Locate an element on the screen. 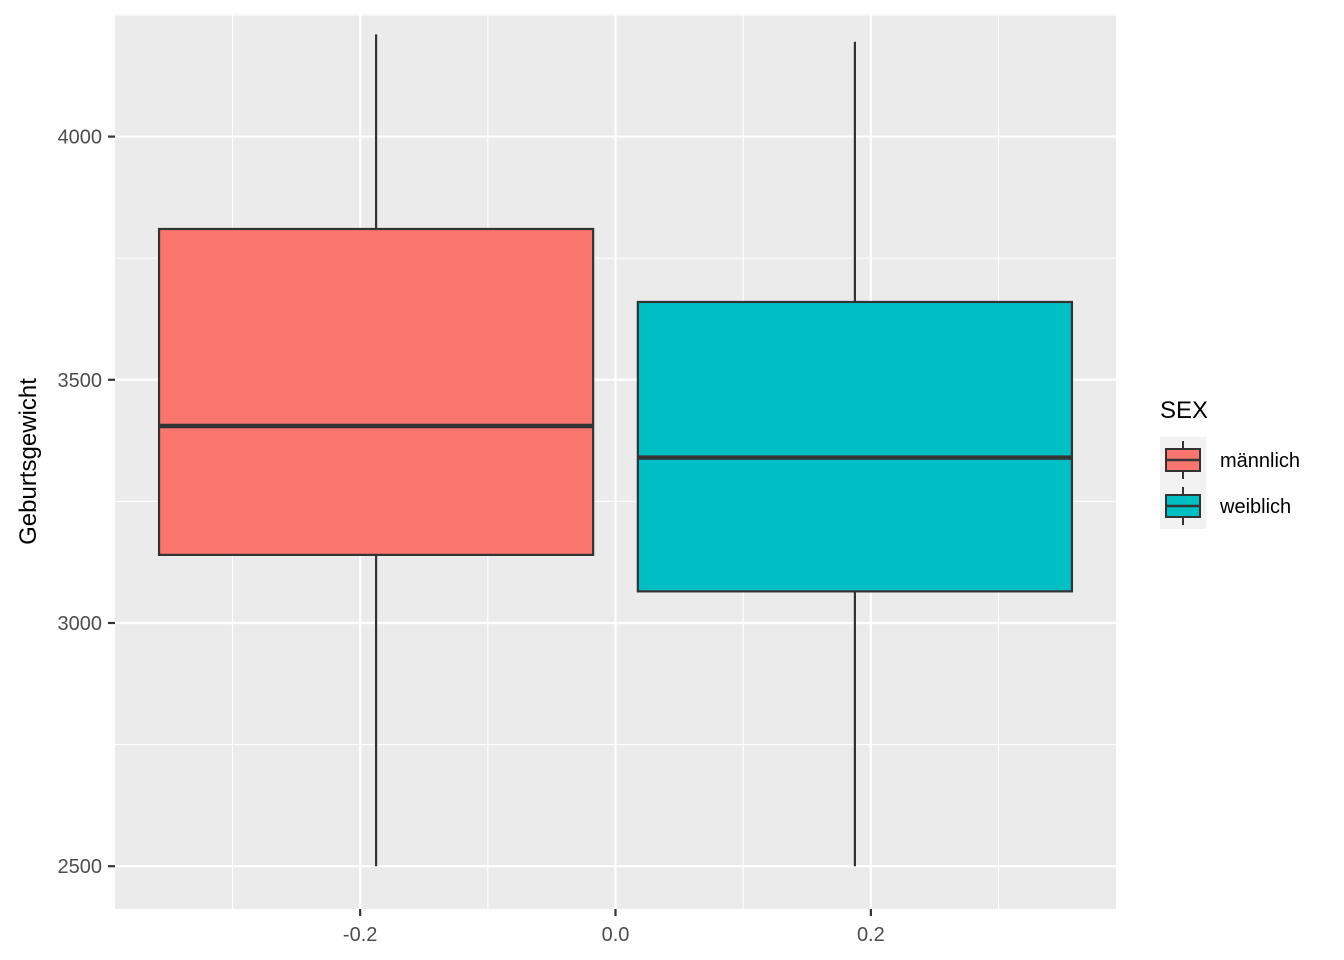 This screenshot has height=960, width=1344. legend-item-2: weiblich is located at coordinates (1225, 506).